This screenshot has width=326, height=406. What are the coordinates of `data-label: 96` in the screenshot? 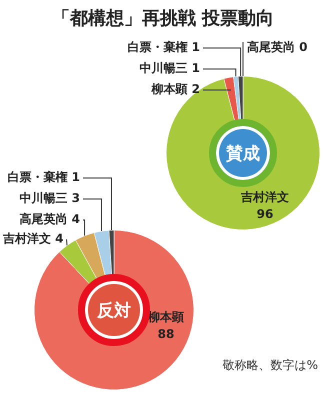 It's located at (265, 214).